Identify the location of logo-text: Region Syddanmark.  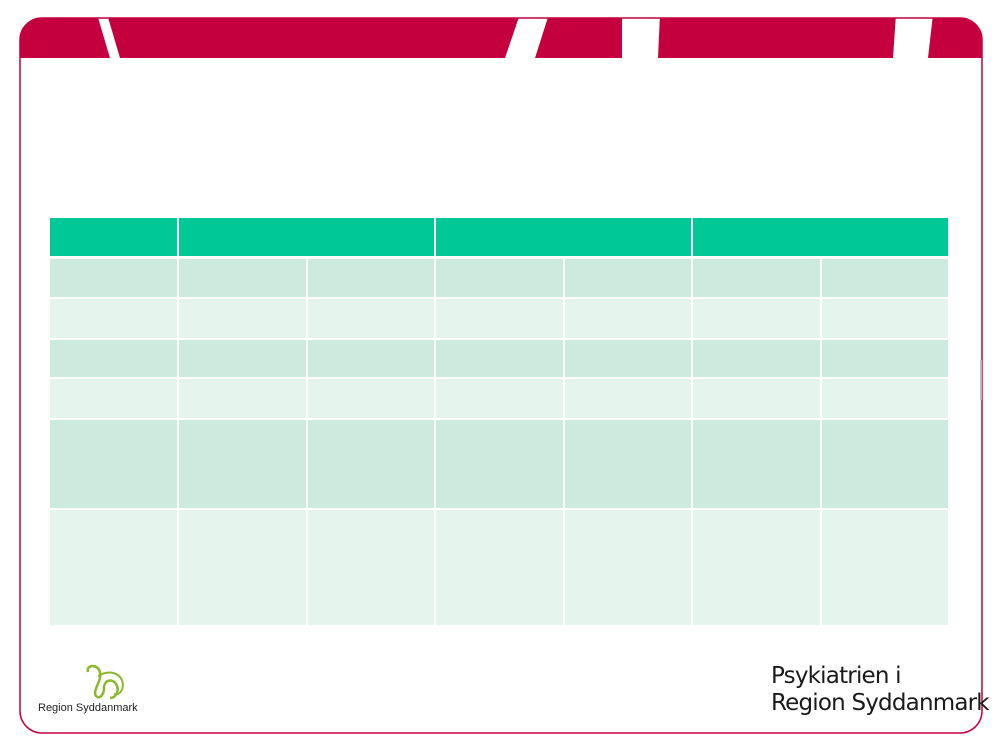
(88, 708).